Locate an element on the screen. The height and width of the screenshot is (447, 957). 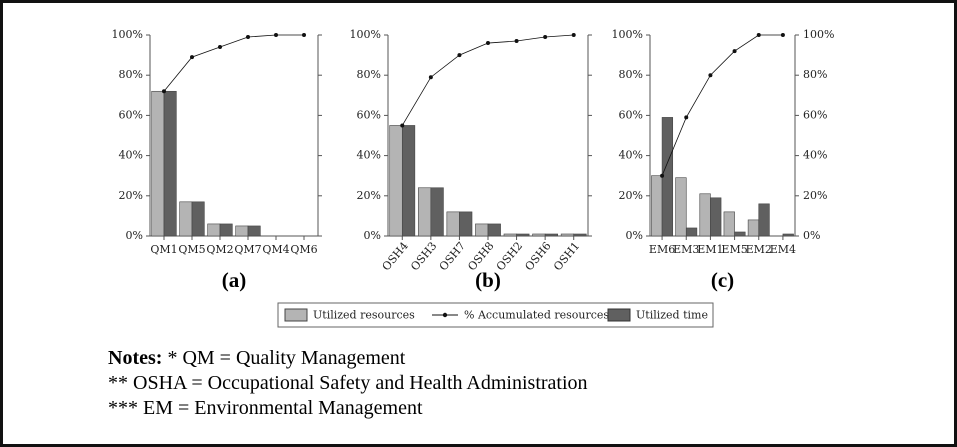
y2-tick-label: 100% is located at coordinates (818, 34).